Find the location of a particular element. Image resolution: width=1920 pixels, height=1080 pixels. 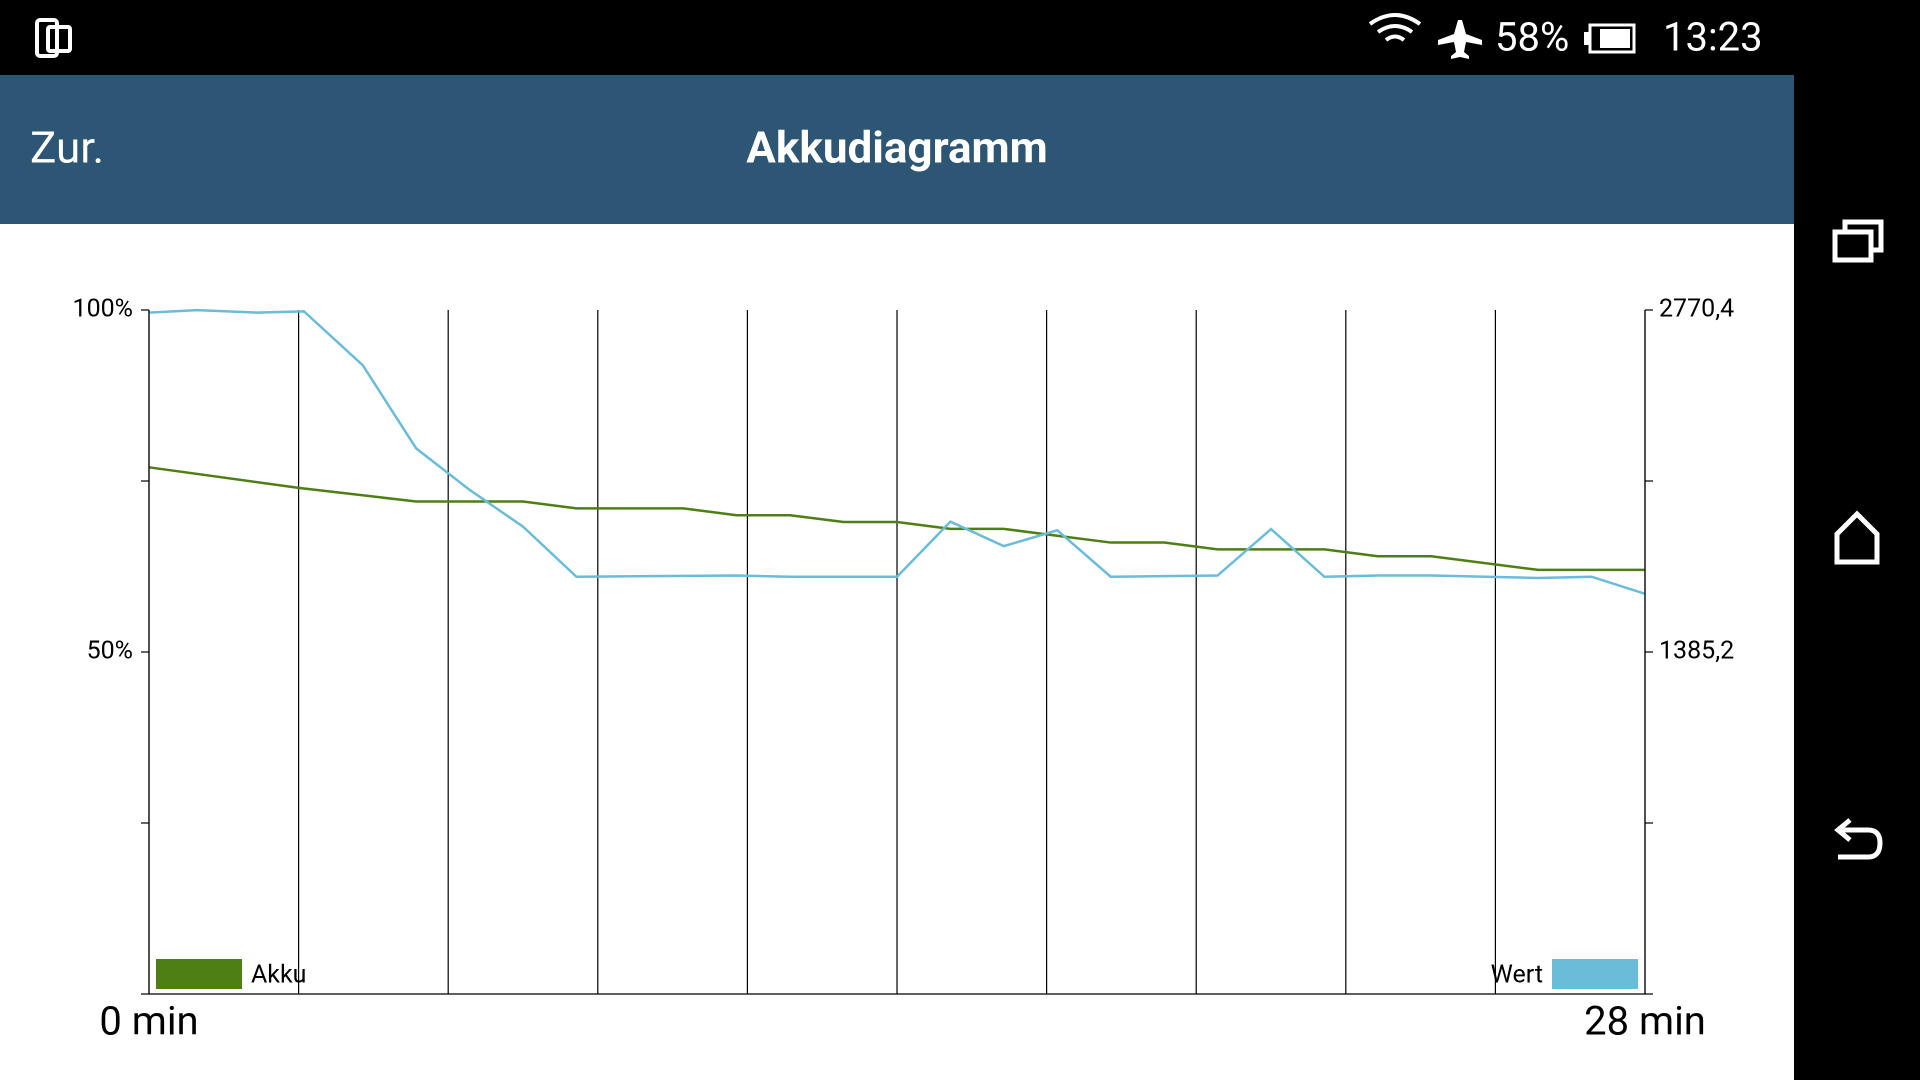

app-title: Akkudiagramm is located at coordinates (897, 148).